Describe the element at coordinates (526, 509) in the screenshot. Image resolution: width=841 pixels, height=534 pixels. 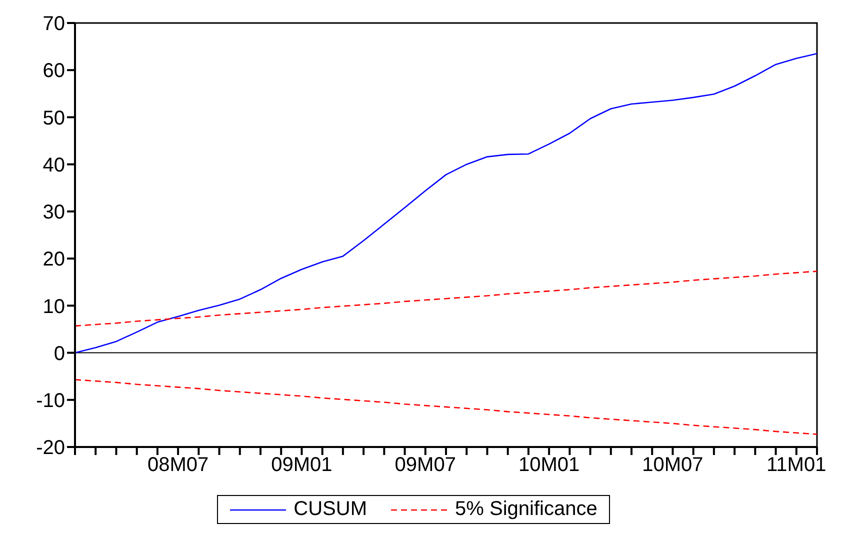
I see `legend-label: 5% Significance` at that location.